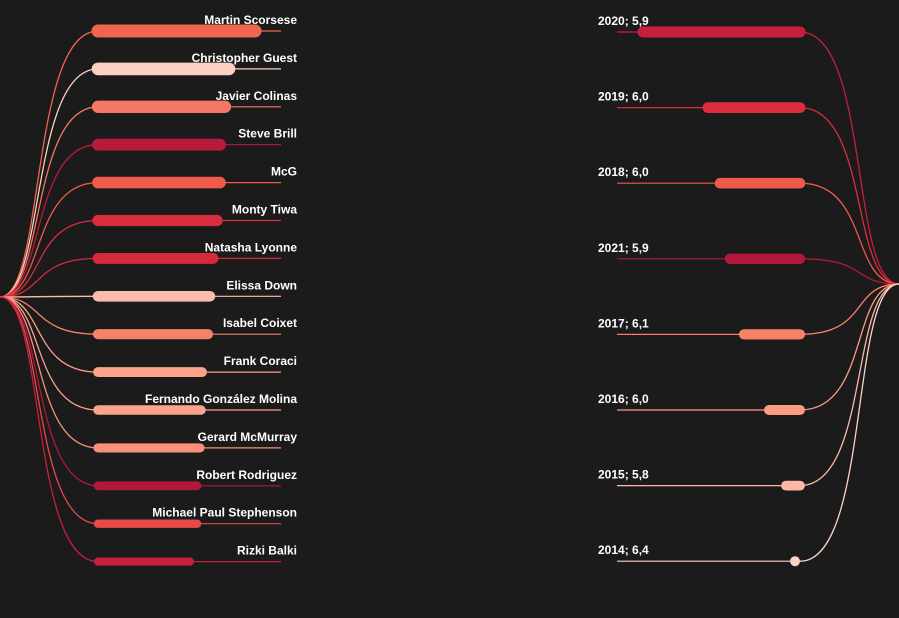  I want to click on year-score-label: 2014; 6,4, so click(623, 550).